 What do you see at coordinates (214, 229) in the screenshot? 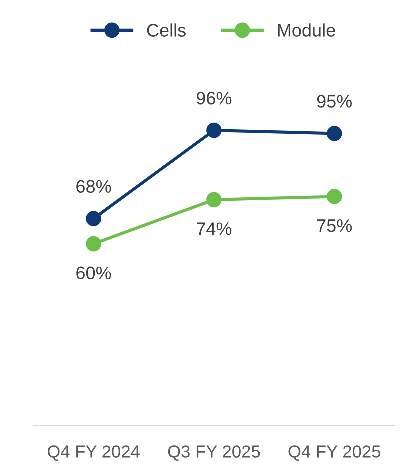
I see `data-label: 74%` at bounding box center [214, 229].